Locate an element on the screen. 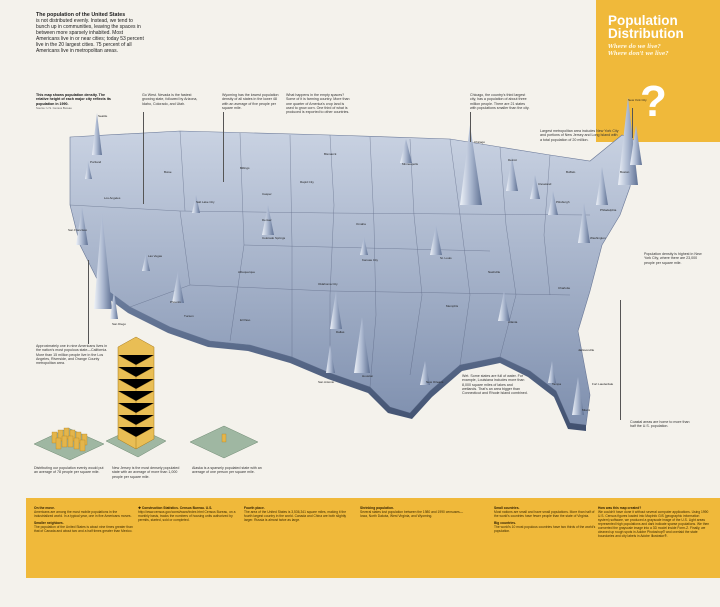 The height and width of the screenshot is (607, 720). city-label: Nashville is located at coordinates (494, 272).